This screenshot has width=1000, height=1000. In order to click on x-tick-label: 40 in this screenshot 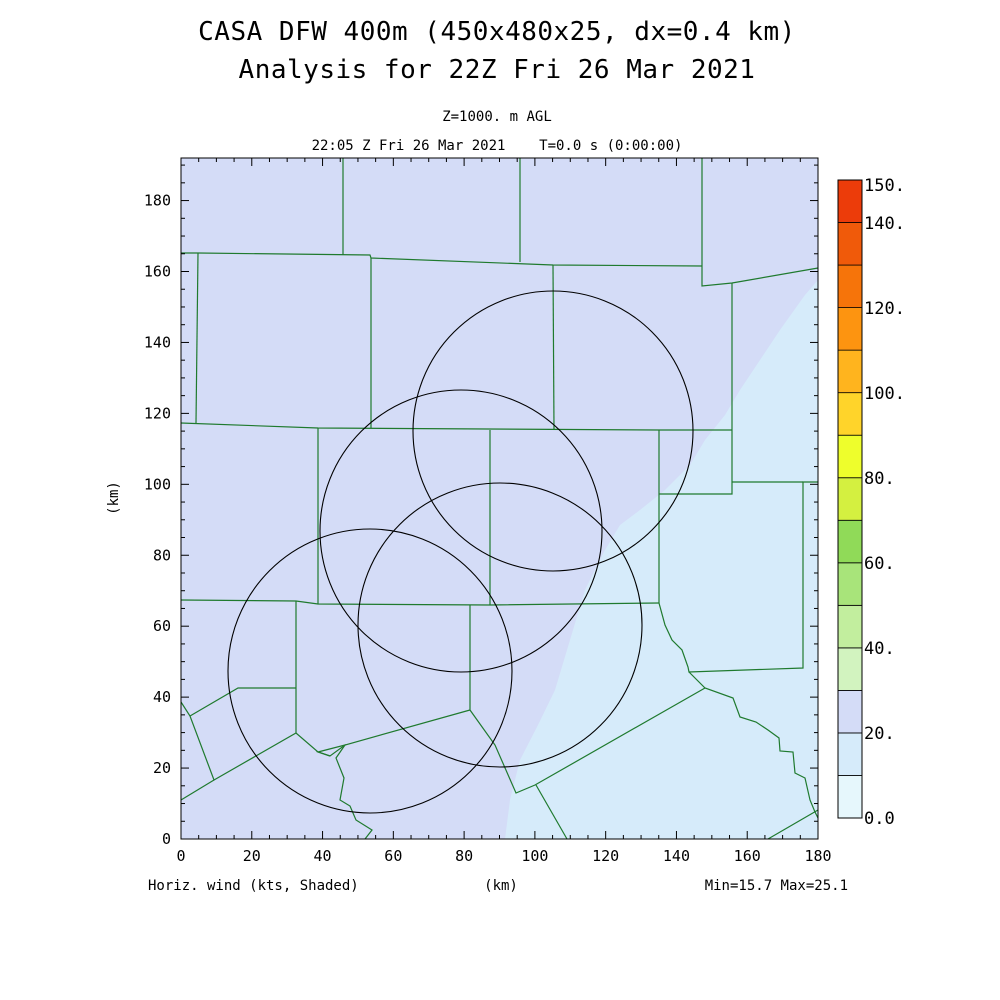, I will do `click(323, 856)`.